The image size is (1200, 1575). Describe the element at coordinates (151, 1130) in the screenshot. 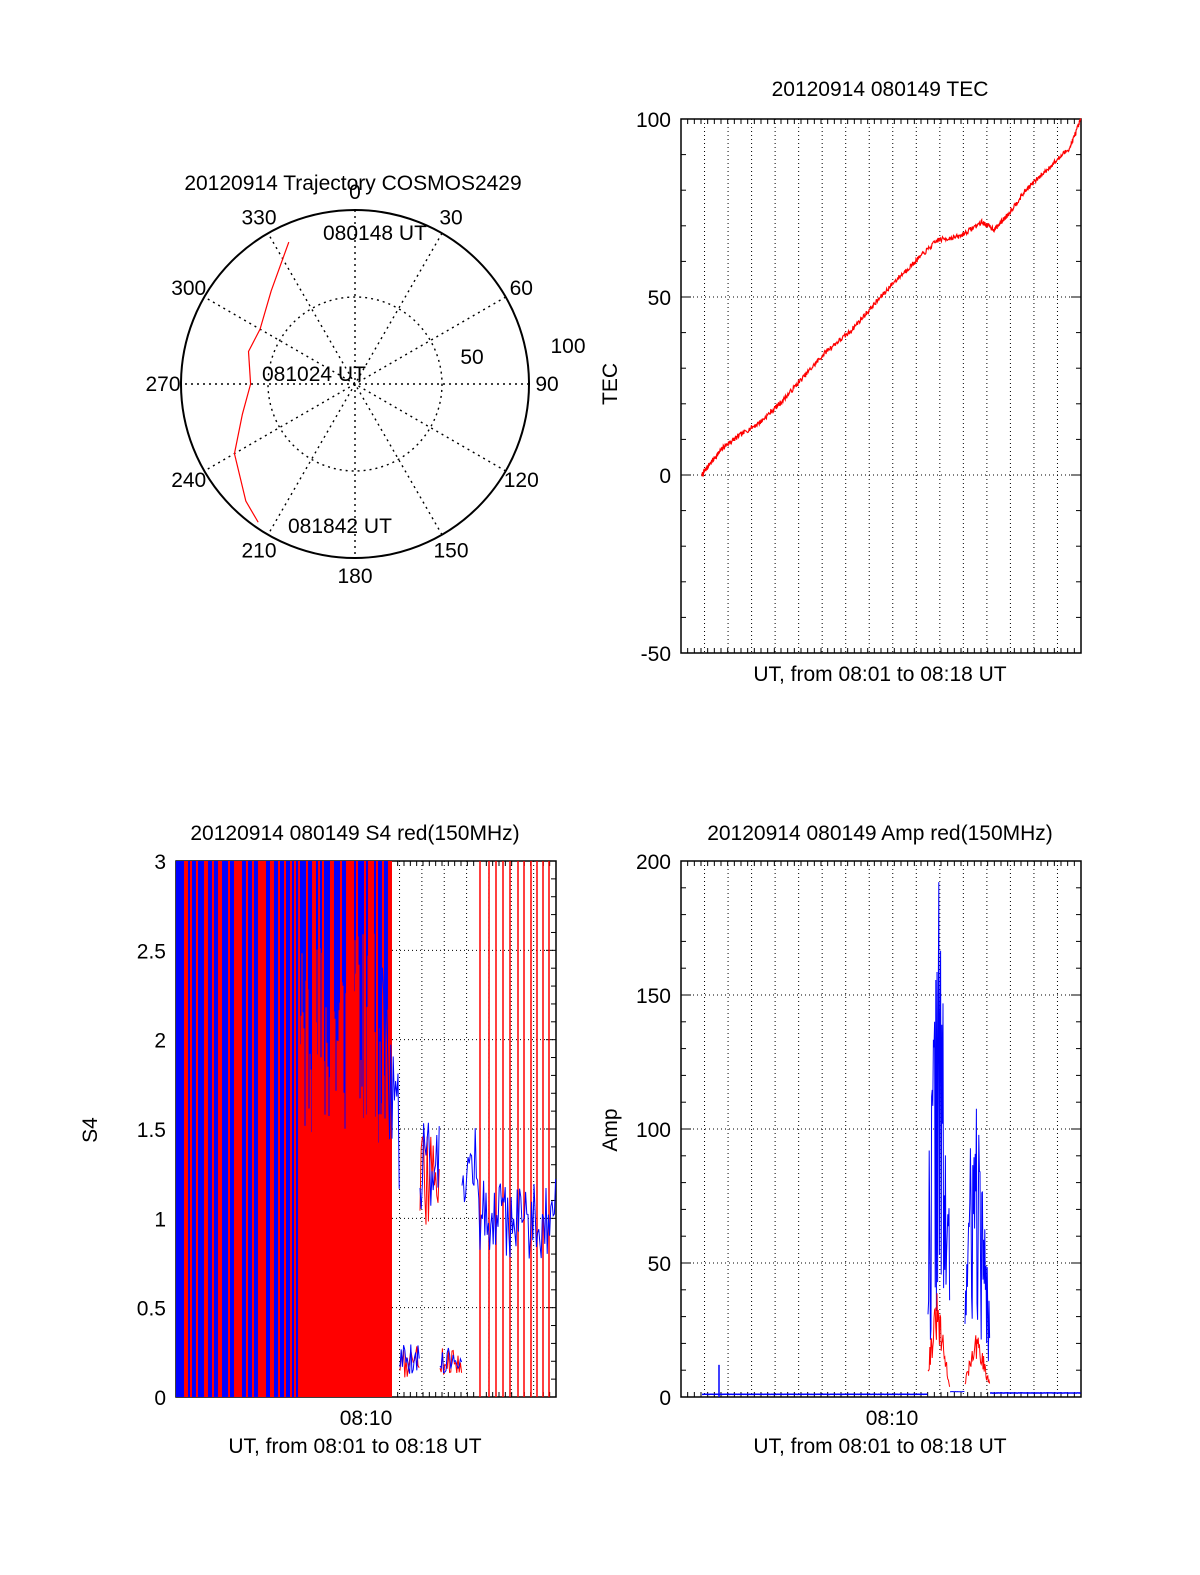

I see `s4-ytick-label: 1.5` at that location.